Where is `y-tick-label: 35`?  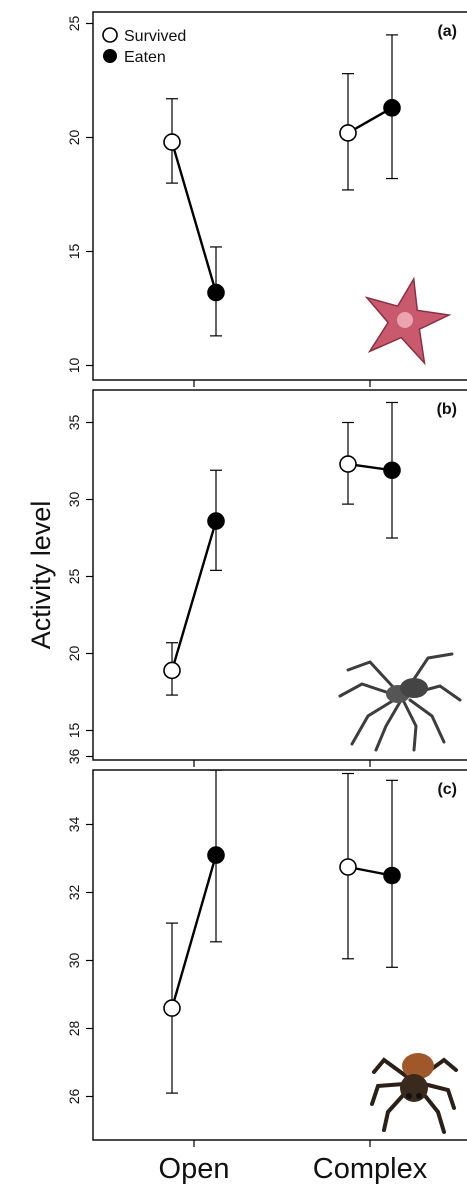
y-tick-label: 35 is located at coordinates (74, 423).